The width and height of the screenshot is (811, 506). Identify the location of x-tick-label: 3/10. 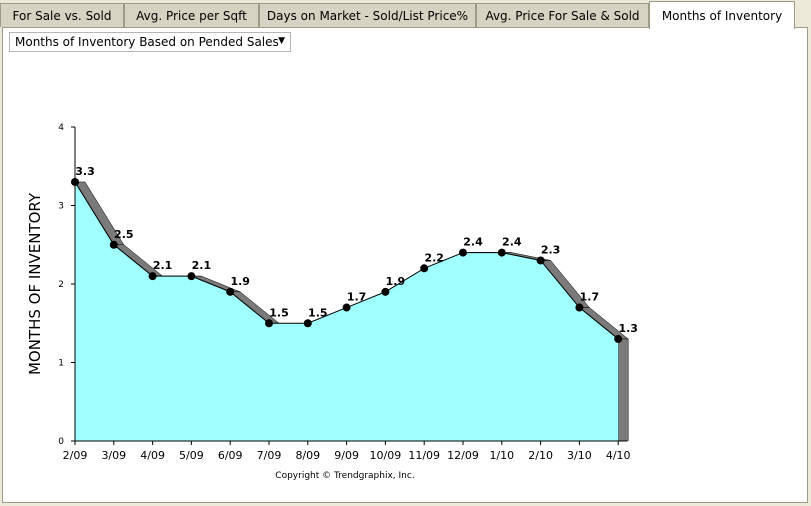
(579, 455).